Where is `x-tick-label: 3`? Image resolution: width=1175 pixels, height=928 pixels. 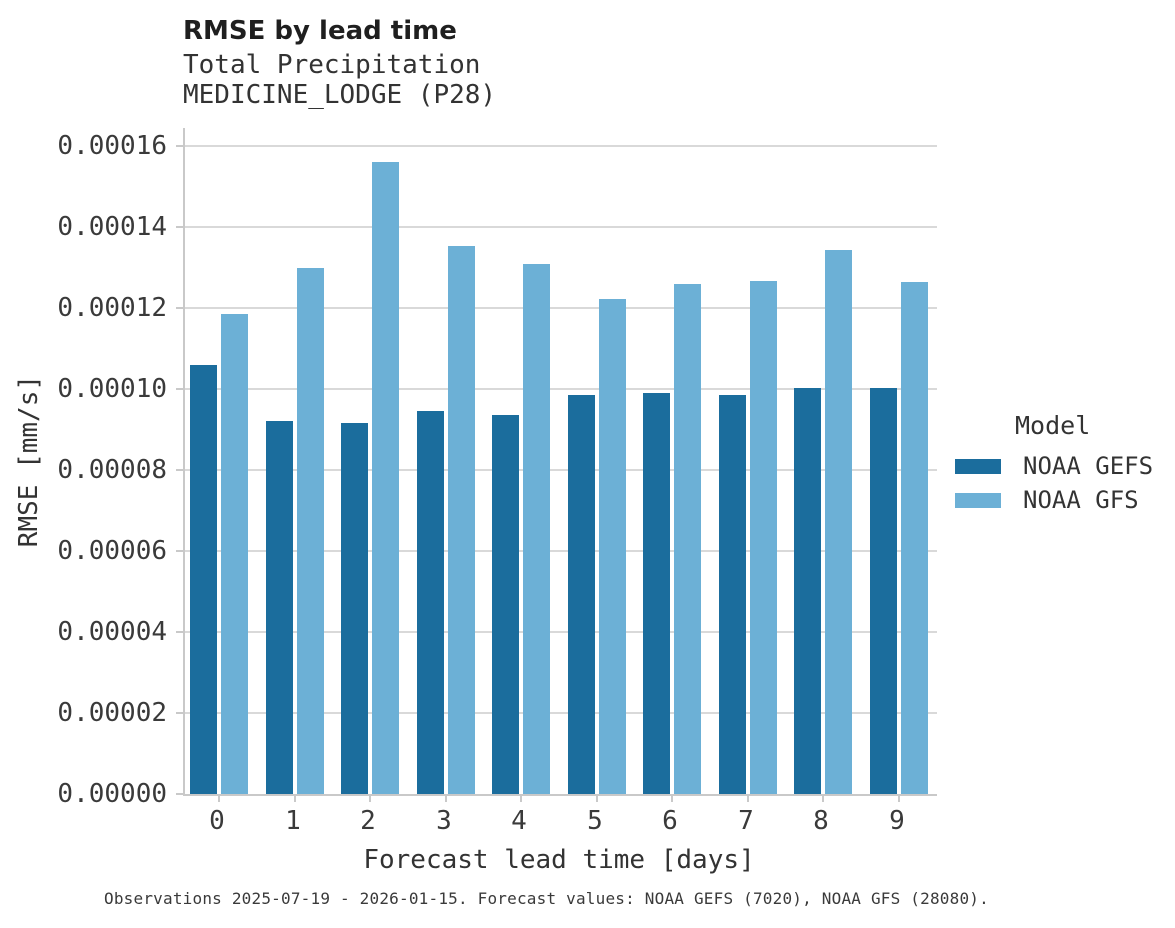
x-tick-label: 3 is located at coordinates (444, 821).